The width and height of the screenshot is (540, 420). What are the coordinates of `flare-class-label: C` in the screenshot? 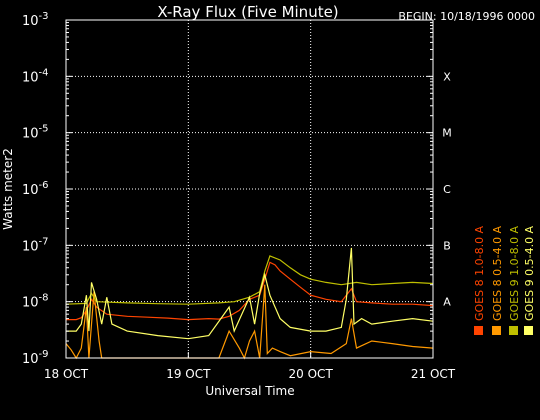 It's located at (447, 189).